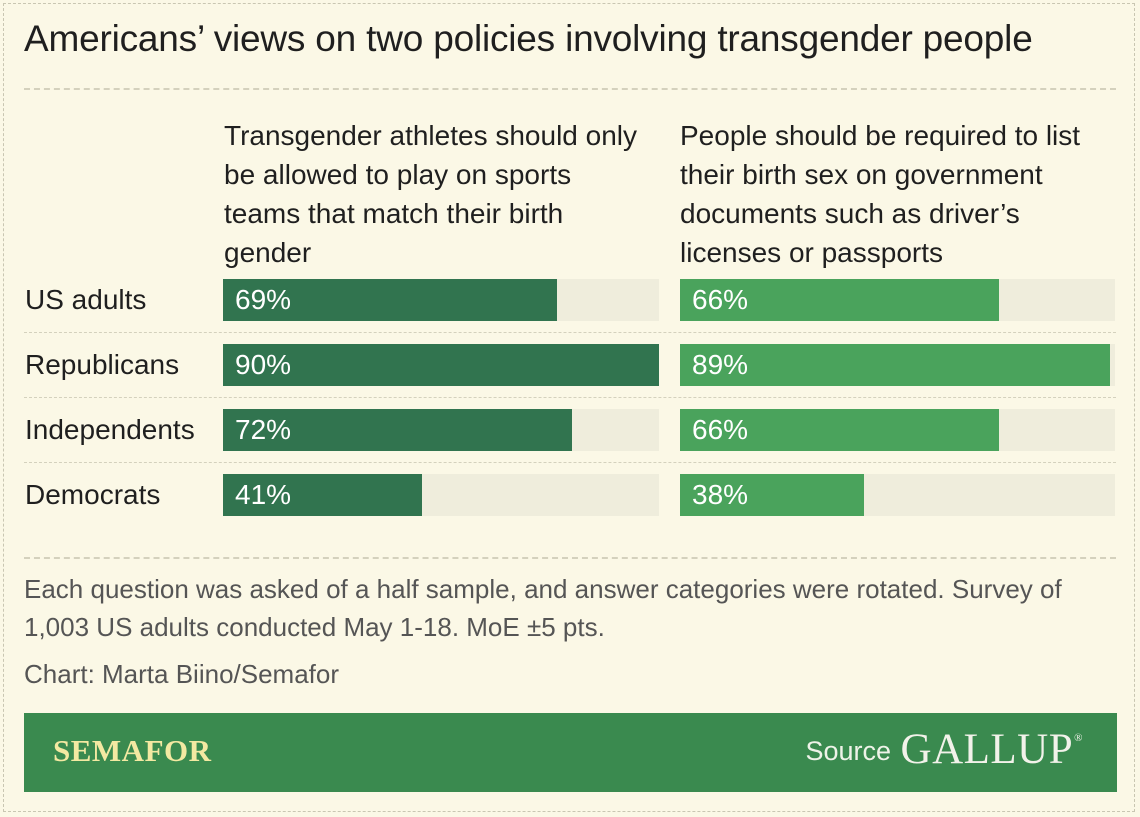 The height and width of the screenshot is (817, 1140). I want to click on category-label: Independents, so click(110, 429).